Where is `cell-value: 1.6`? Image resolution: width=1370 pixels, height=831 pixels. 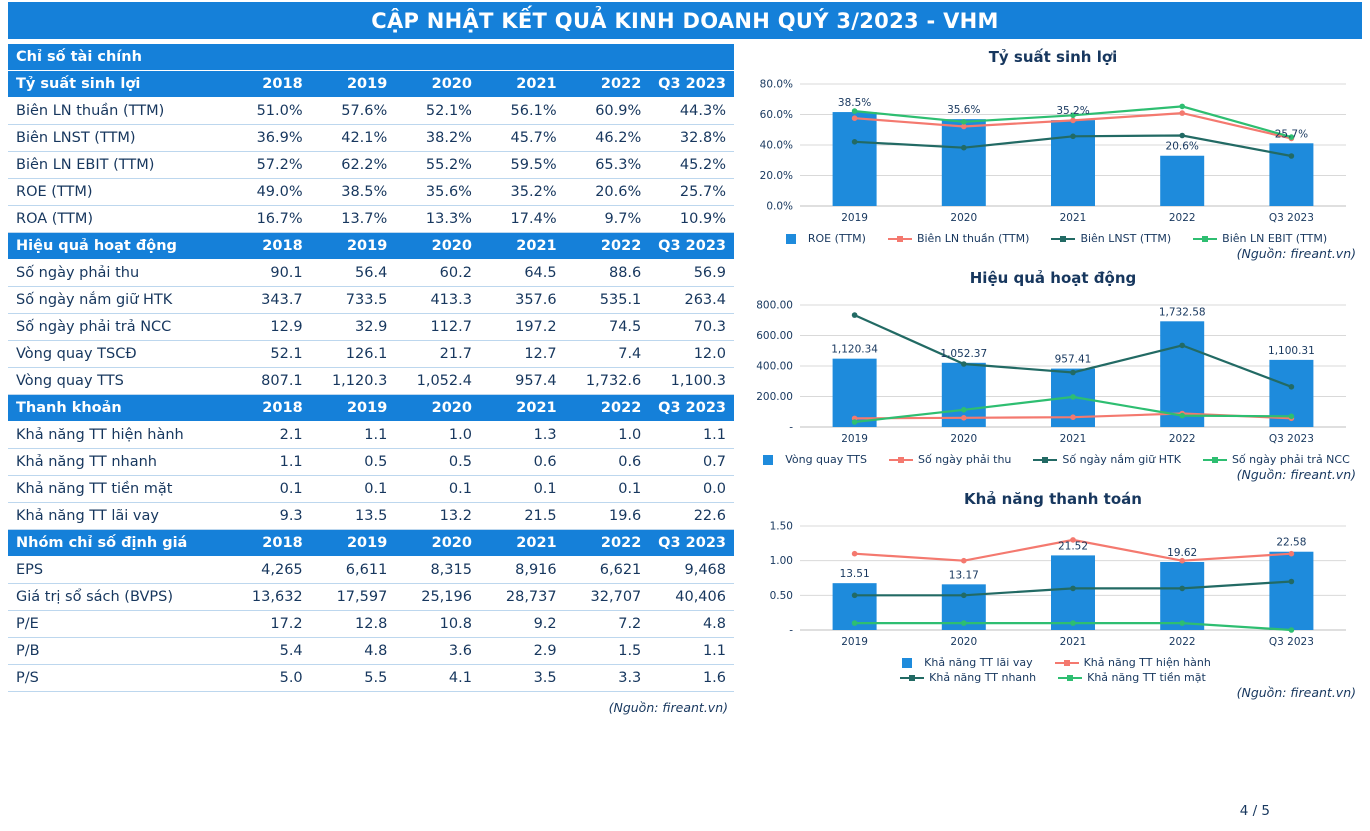
cell-value: 1.6 is located at coordinates (691, 678).